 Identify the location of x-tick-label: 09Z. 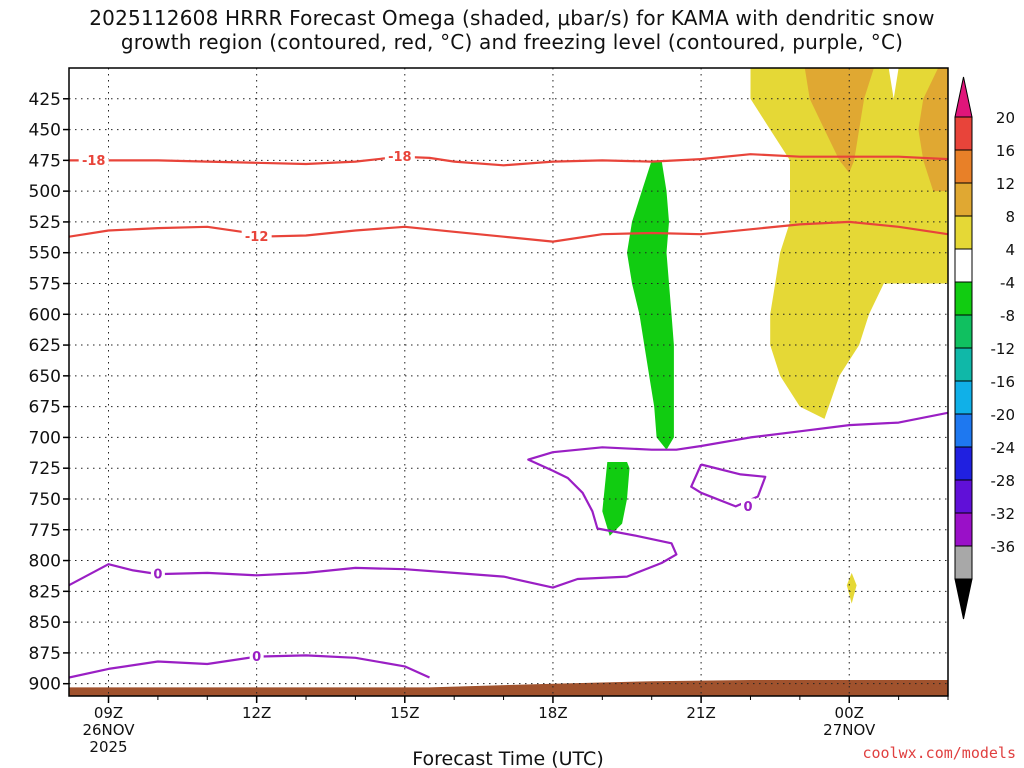
(108, 713).